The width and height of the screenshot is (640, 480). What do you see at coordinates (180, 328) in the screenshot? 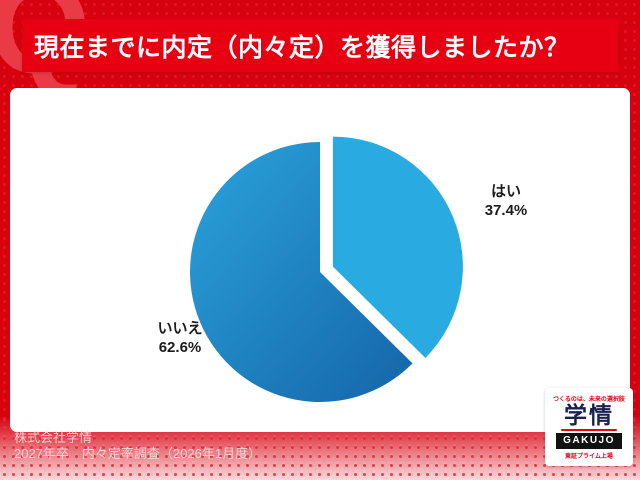
I see `pie-label-no-text: いいえ` at bounding box center [180, 328].